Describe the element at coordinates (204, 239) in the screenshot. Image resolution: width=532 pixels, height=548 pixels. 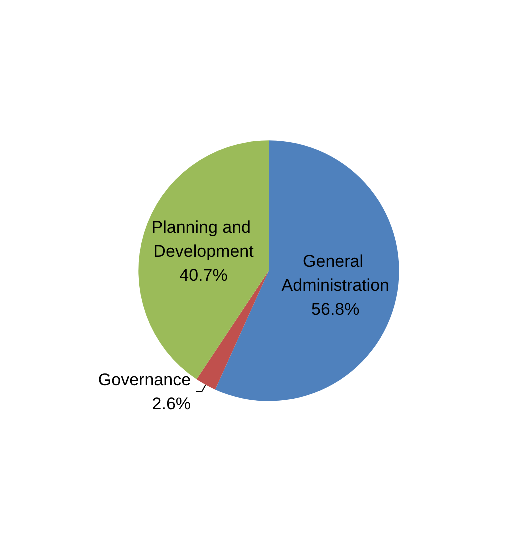
I see `slice-label: Planning and Development` at that location.